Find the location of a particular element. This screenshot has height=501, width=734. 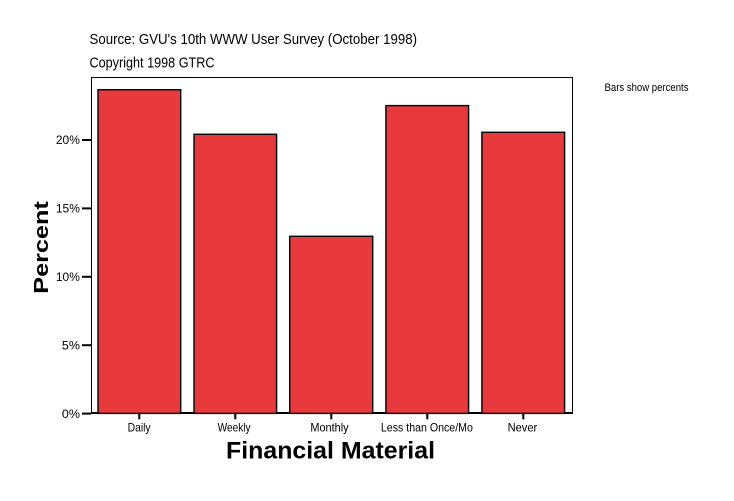

svg-text: Monthly is located at coordinates (329, 428).